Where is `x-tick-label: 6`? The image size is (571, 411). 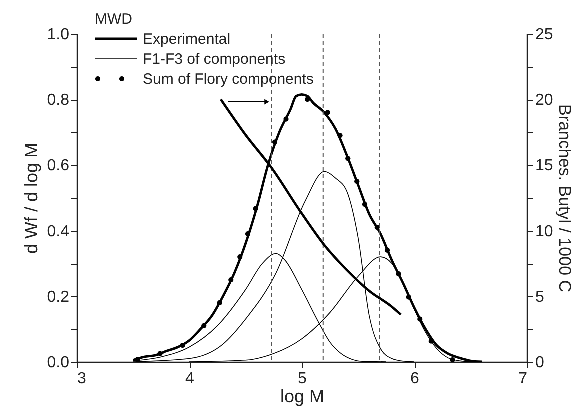 x-tick-label: 6 is located at coordinates (415, 379).